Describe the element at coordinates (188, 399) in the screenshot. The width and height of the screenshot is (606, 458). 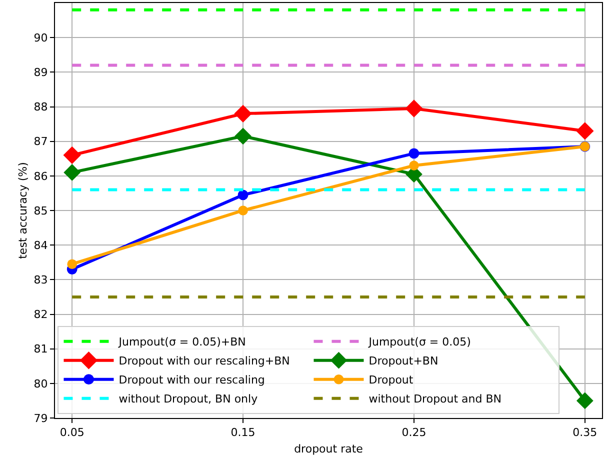
I see `legend-label: without Dropout, BN only` at that location.